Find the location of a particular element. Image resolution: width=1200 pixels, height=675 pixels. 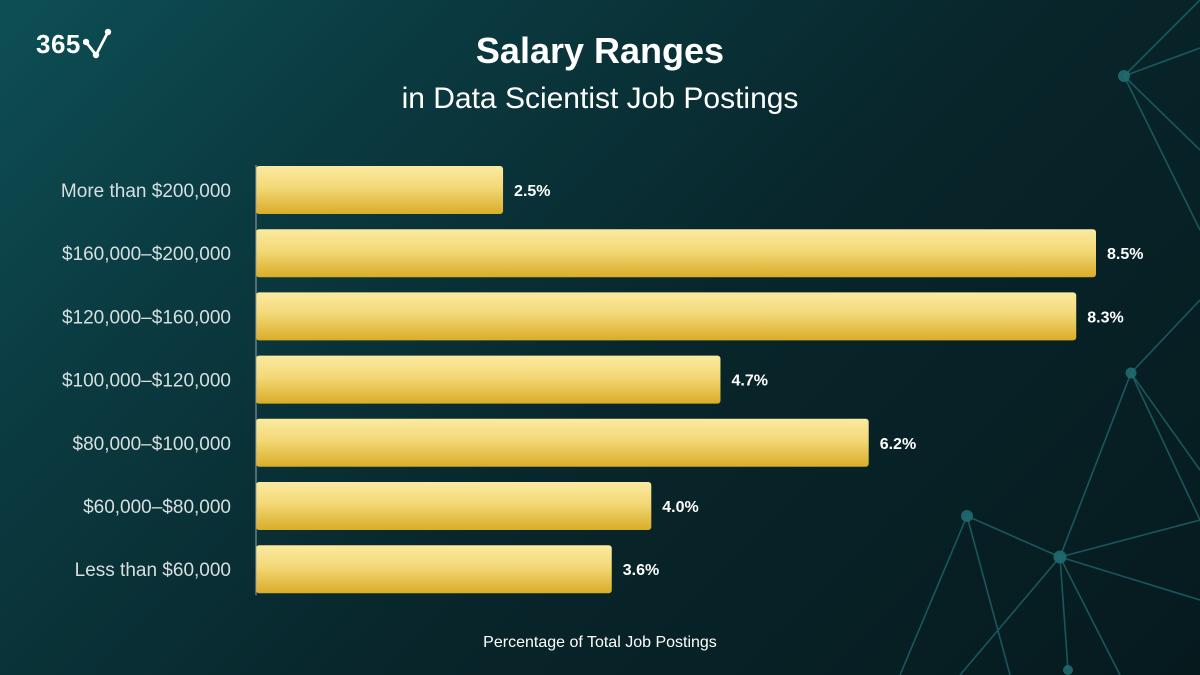

data-label: 6.2% is located at coordinates (898, 444).